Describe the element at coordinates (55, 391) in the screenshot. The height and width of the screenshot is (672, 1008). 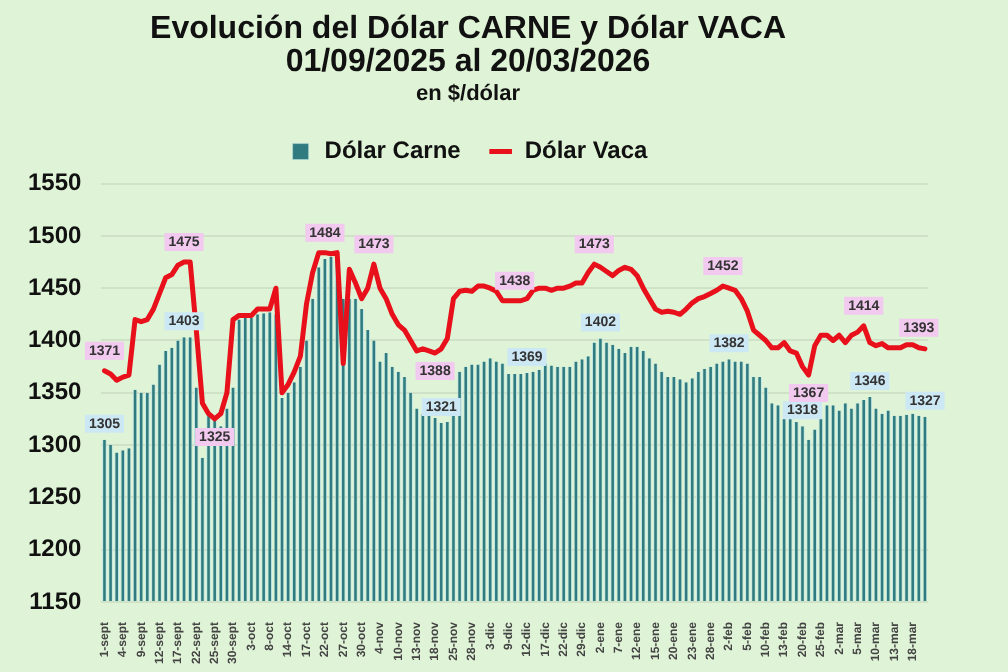
I see `y-tick-label: 1350` at that location.